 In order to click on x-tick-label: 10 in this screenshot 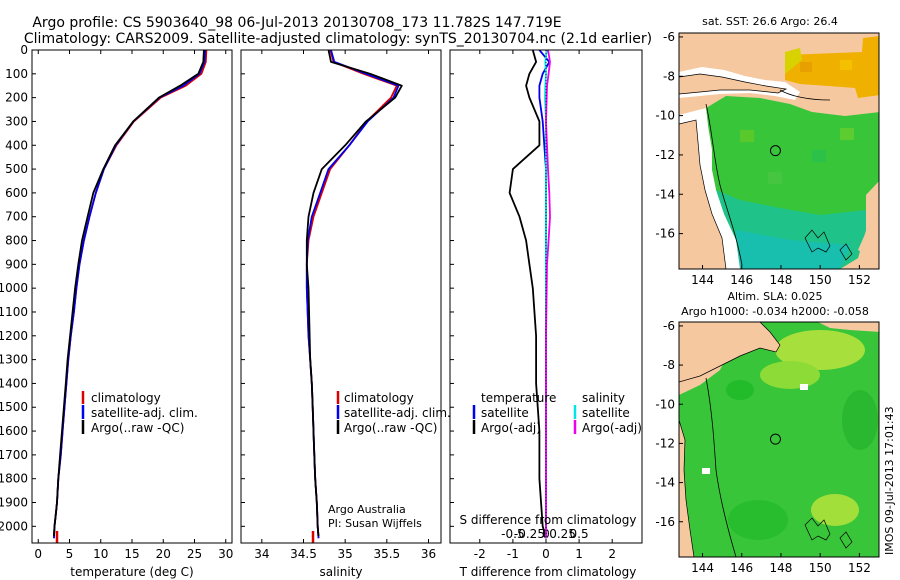, I will do `click(100, 554)`.